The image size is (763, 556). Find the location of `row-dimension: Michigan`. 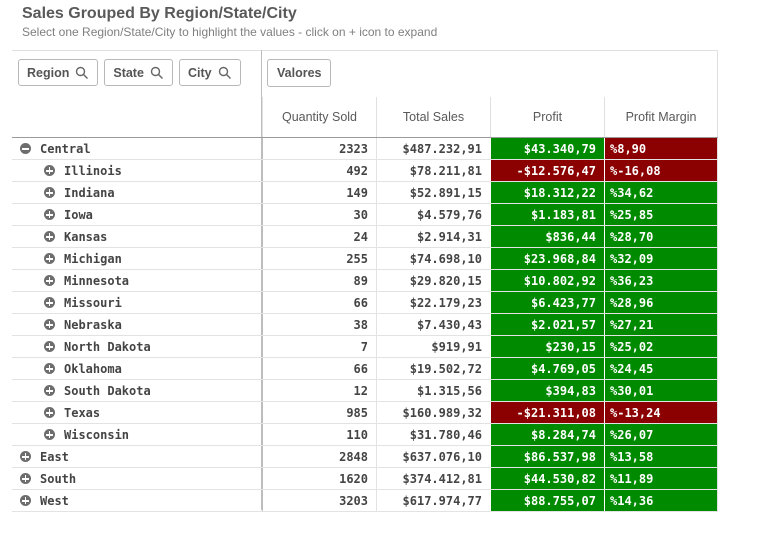

row-dimension: Michigan is located at coordinates (83, 258).